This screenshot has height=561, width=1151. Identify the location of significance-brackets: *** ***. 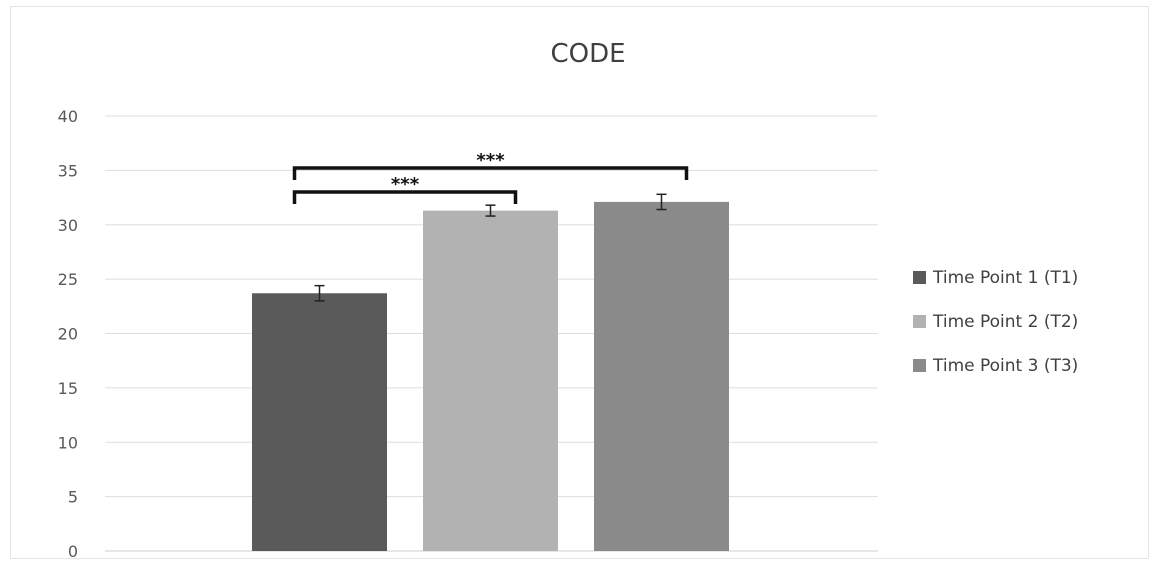
(490, 177).